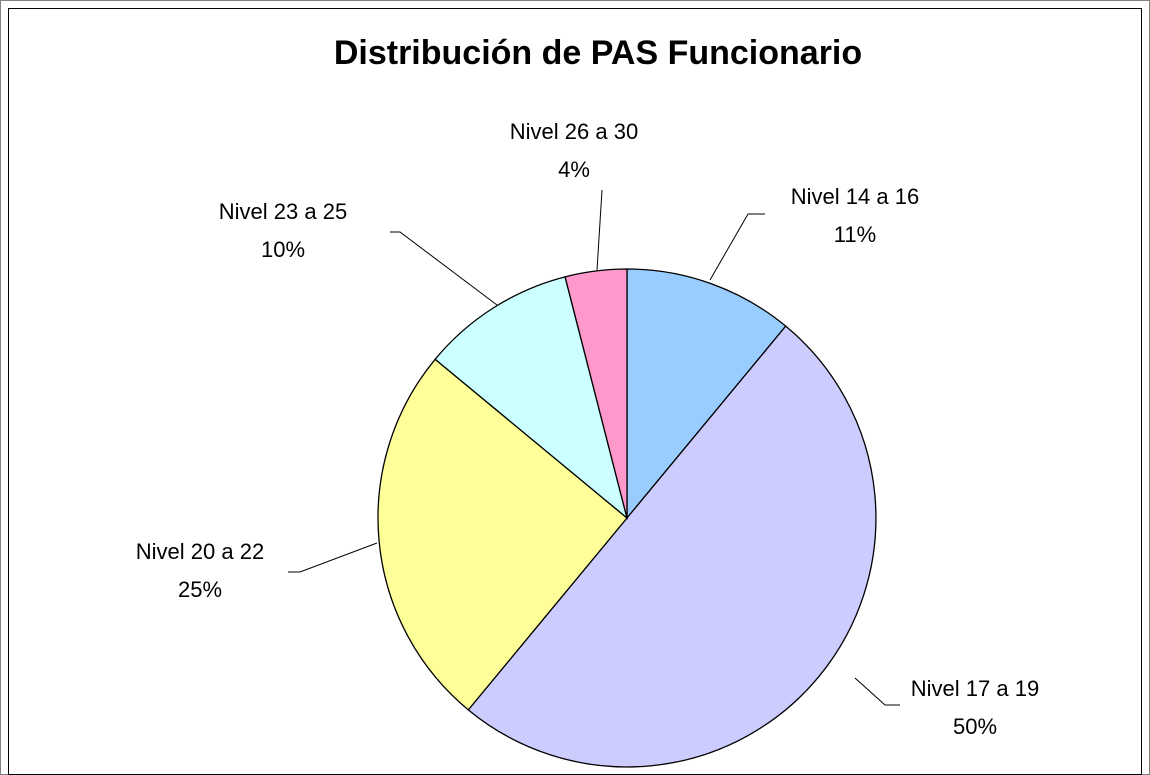  I want to click on slice-value-label: 11%, so click(855, 234).